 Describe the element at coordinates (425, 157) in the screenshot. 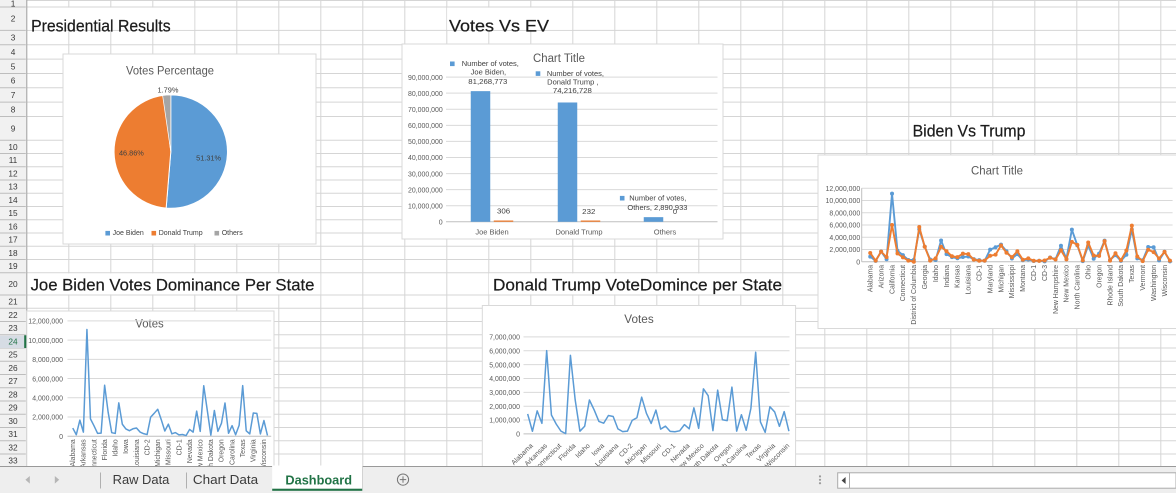

I see `svg-text: 40,000,000` at that location.